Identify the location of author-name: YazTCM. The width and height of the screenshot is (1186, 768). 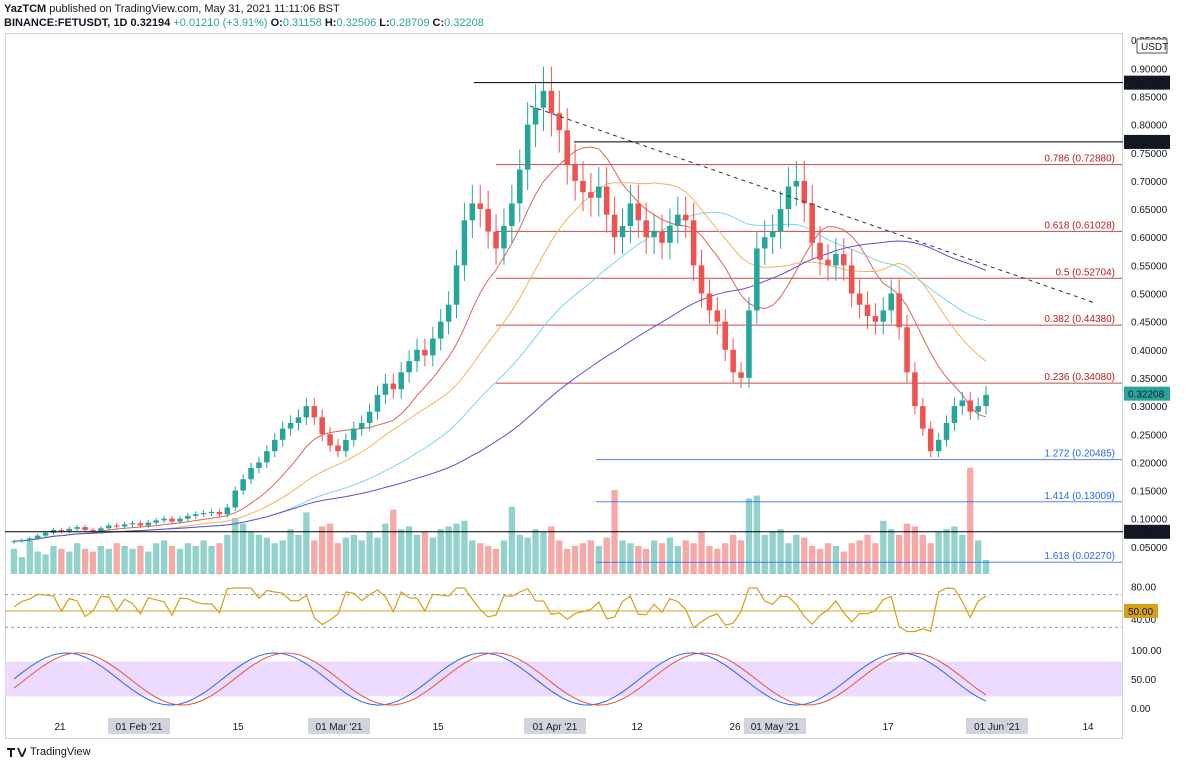
(25, 9).